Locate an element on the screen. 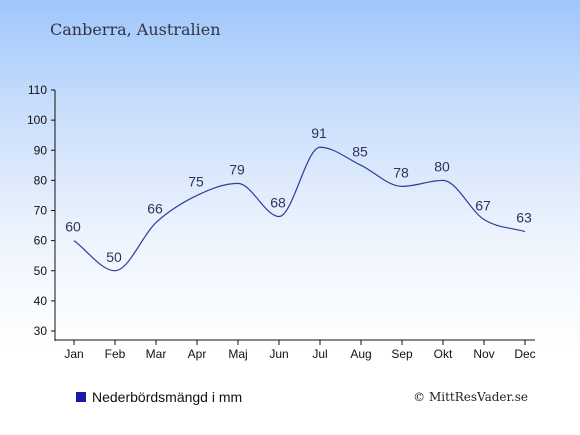  chart-title: Canberra, Australien is located at coordinates (135, 29).